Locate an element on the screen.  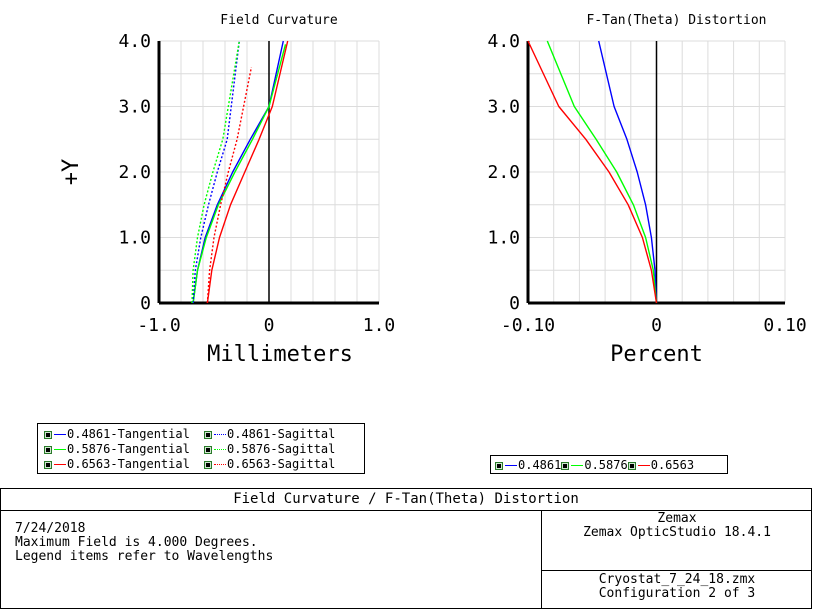
footer-company-box: Zemax Zemax OpticStudio 18.4.1 is located at coordinates (677, 540).